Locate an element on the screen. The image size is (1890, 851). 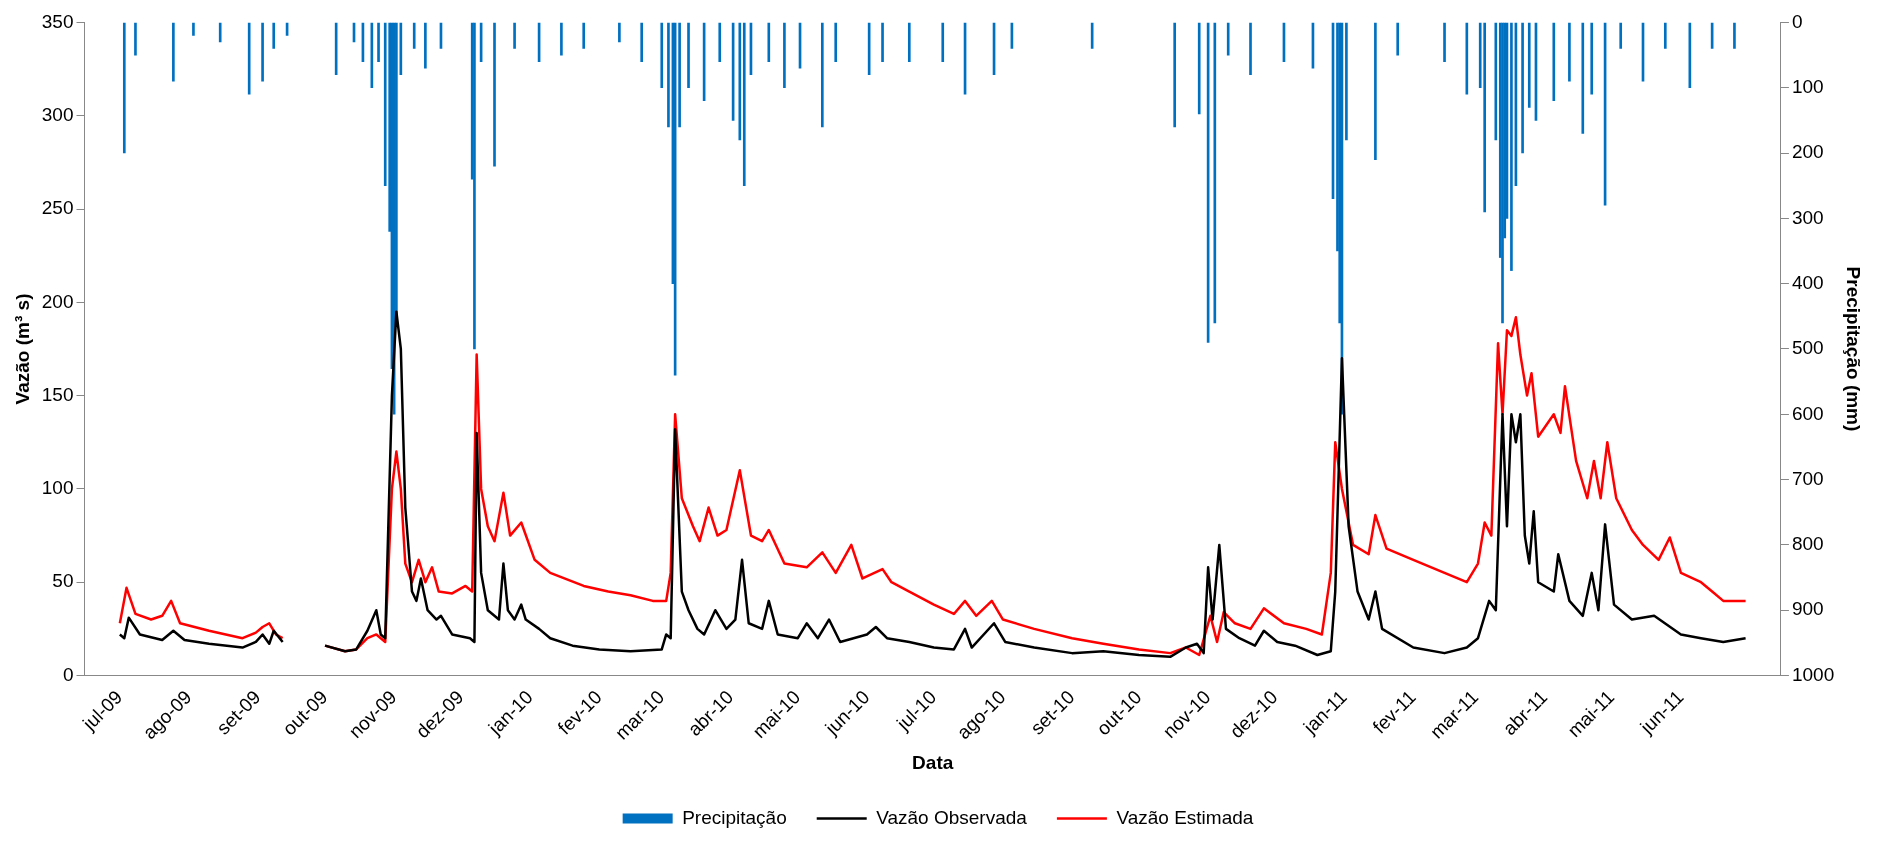
legend-label: Vazão Observada is located at coordinates (952, 817).